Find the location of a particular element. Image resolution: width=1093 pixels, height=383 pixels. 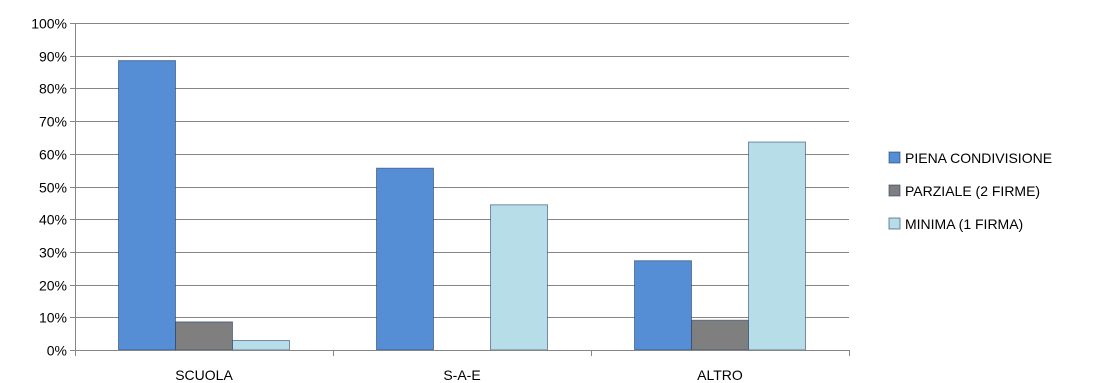

y-tick-label: 0% is located at coordinates (57, 351).